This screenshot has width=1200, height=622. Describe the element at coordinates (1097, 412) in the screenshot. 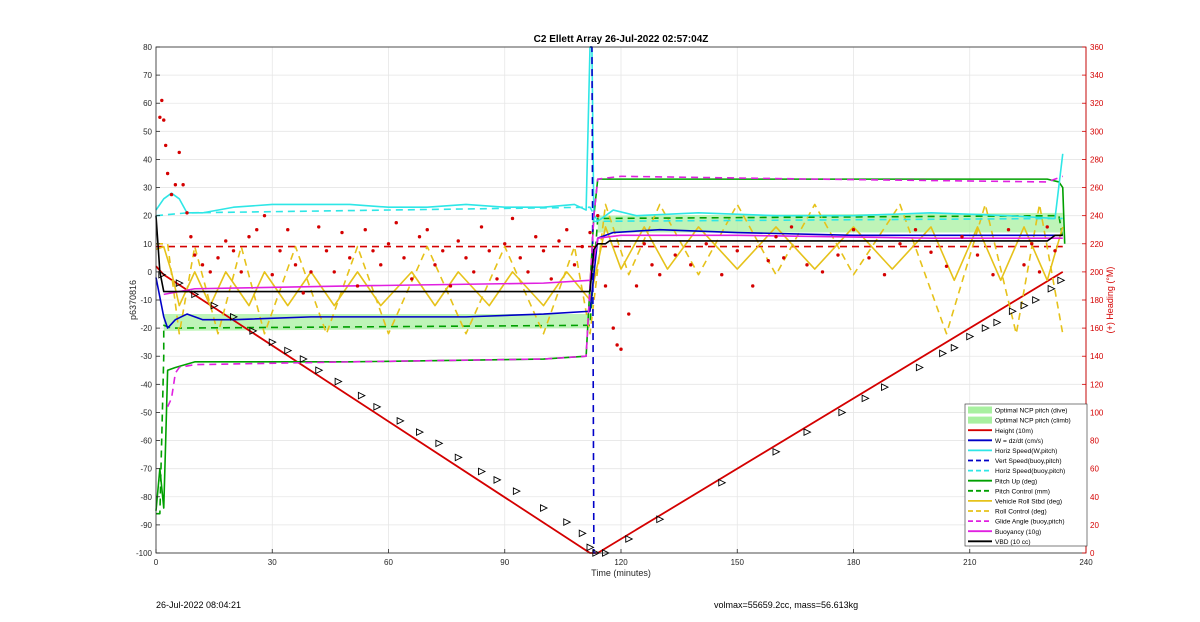

I see `right-tick-label: 100` at that location.